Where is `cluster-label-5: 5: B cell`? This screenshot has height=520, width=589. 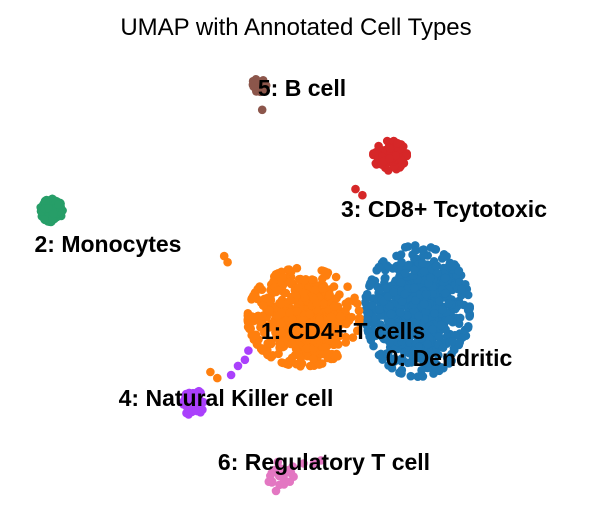 cluster-label-5: 5: B cell is located at coordinates (302, 88).